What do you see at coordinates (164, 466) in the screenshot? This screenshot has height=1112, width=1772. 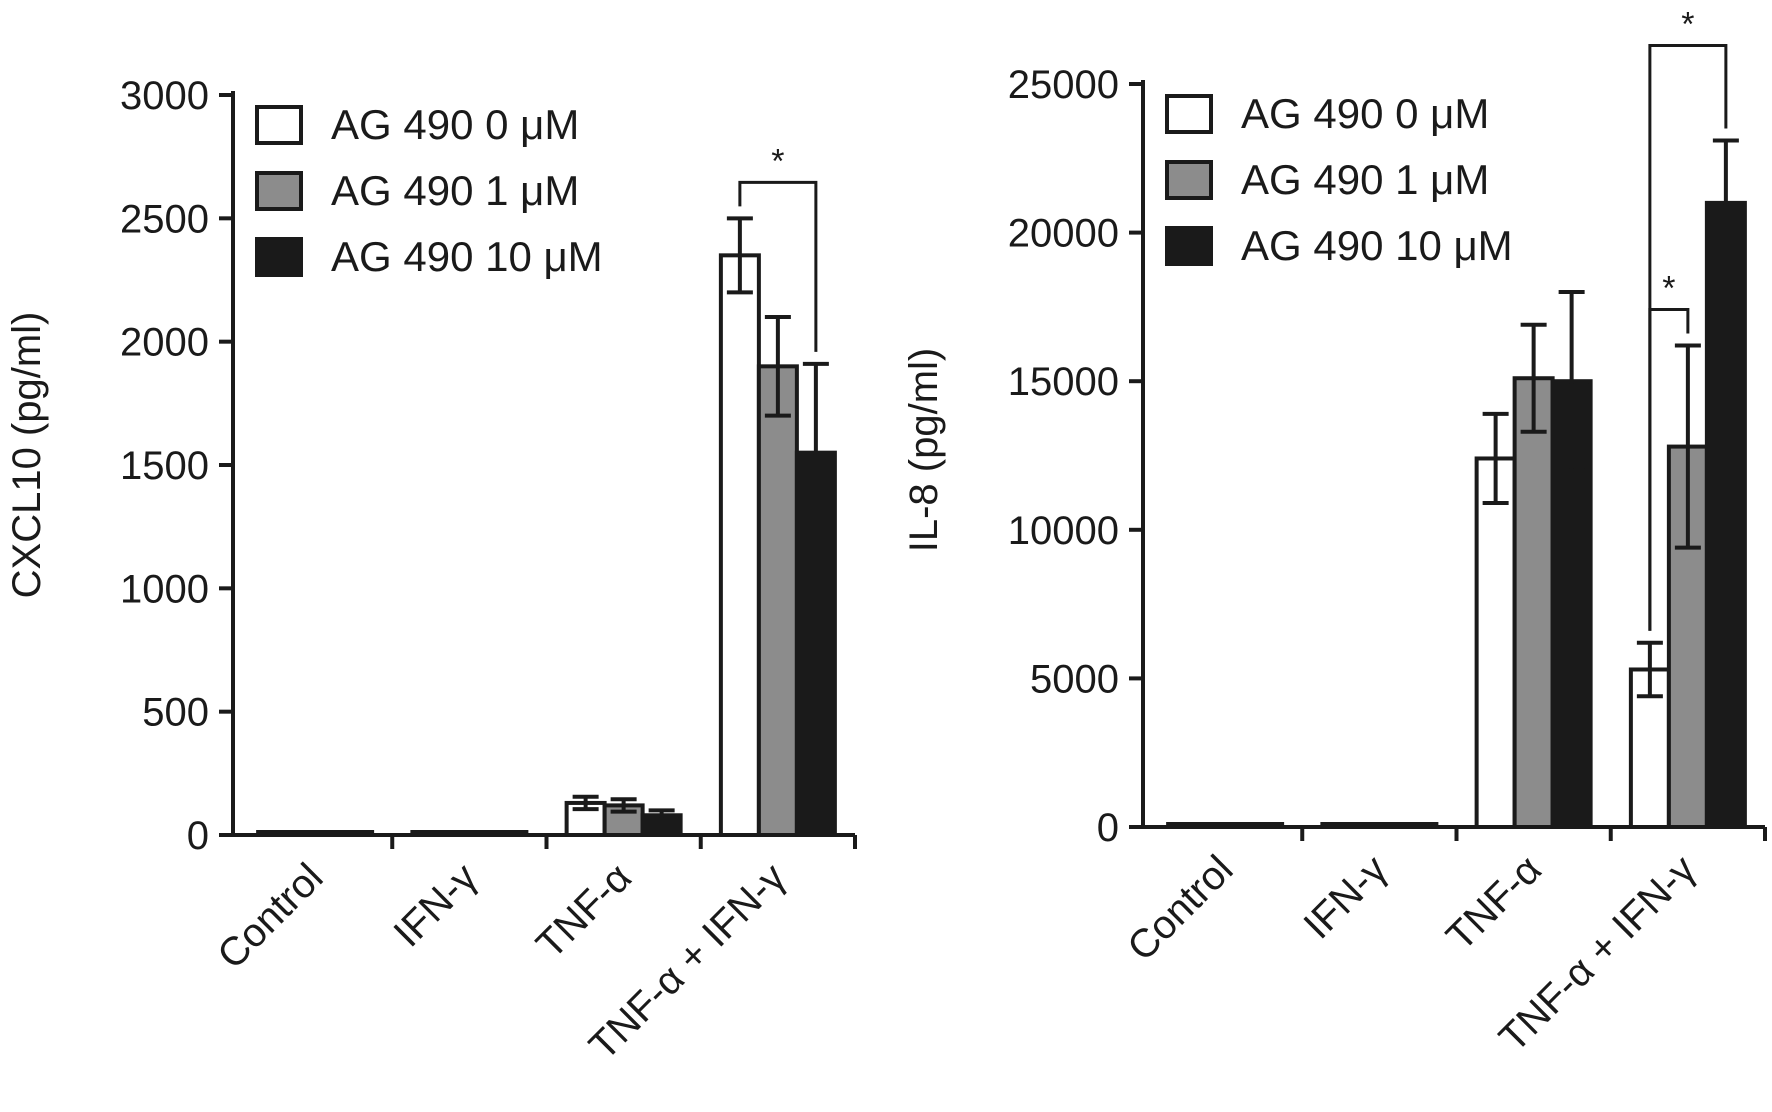 I see `y-tick-label: 1500` at bounding box center [164, 466].